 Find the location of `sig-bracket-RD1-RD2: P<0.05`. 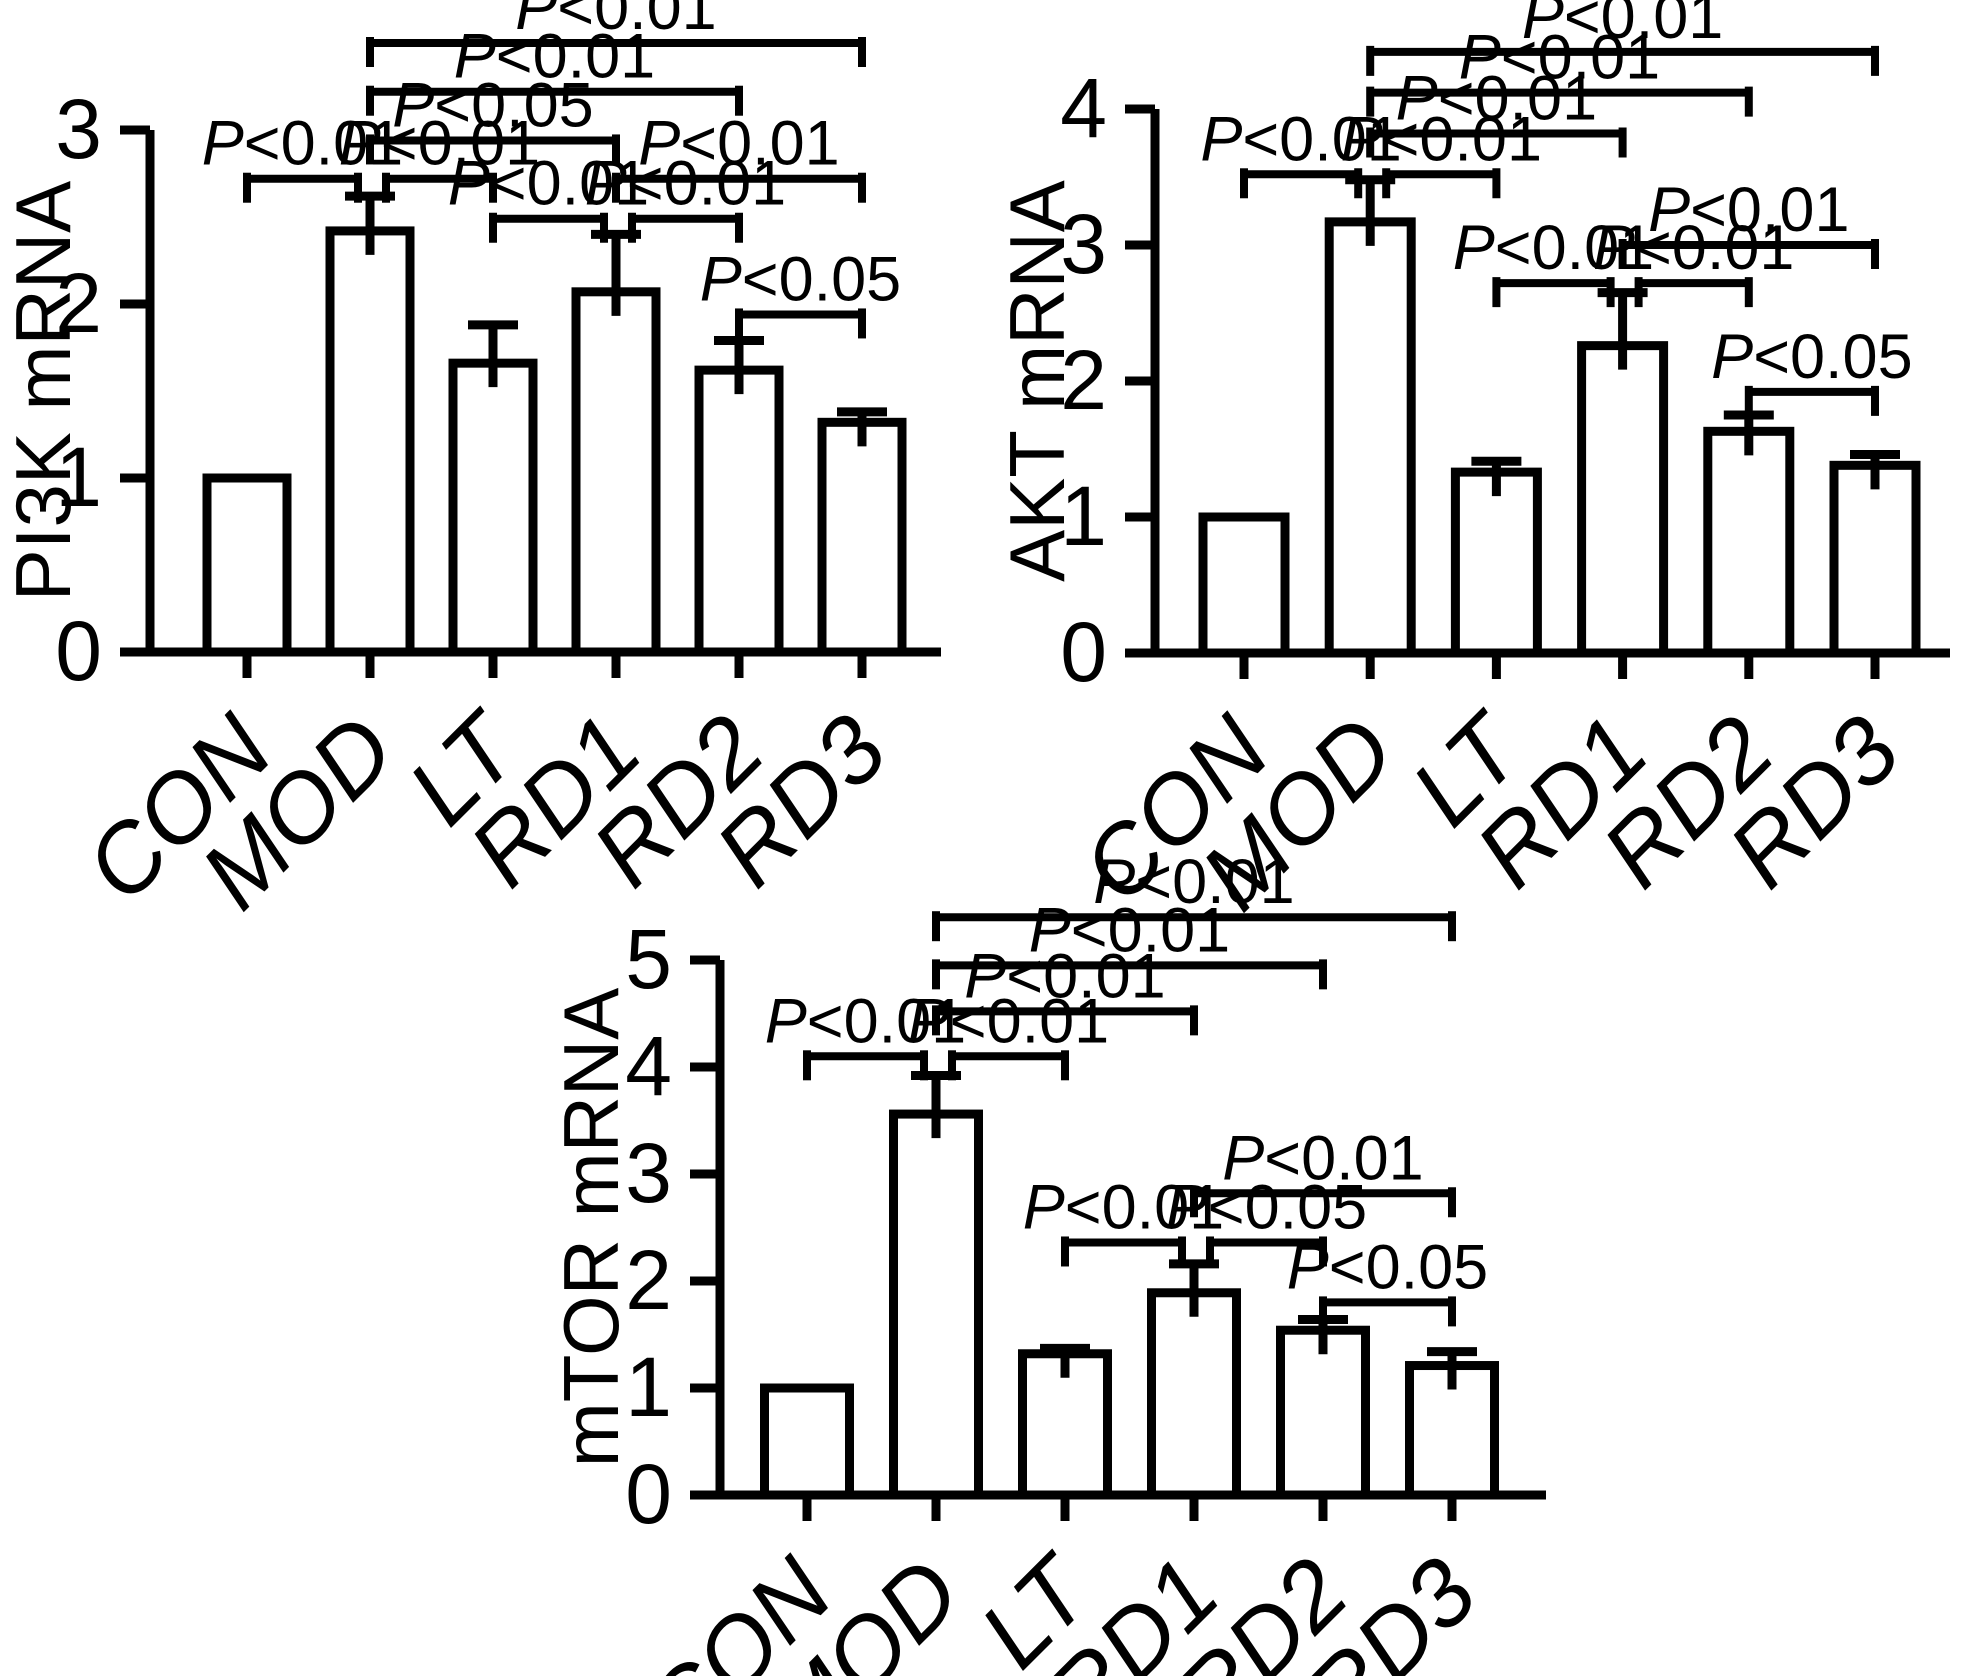

sig-bracket-RD1-RD2: P<0.05 is located at coordinates (1266, 1219).